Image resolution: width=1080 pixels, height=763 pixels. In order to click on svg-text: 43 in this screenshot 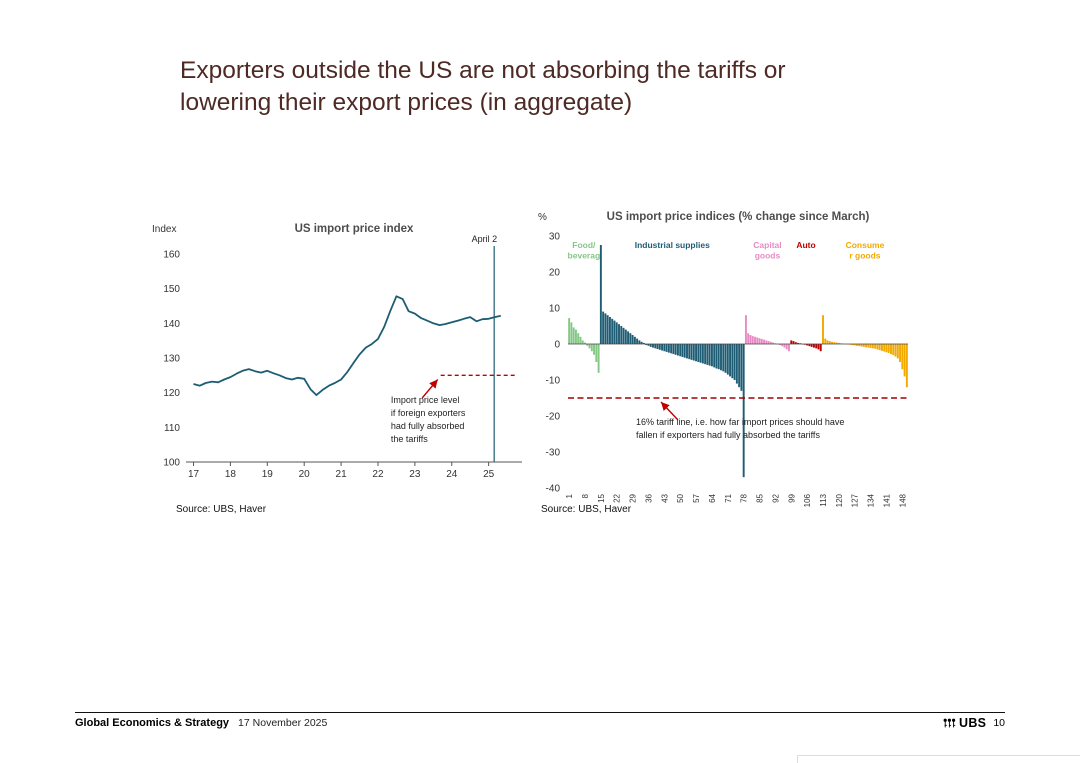, I will do `click(664, 497)`.